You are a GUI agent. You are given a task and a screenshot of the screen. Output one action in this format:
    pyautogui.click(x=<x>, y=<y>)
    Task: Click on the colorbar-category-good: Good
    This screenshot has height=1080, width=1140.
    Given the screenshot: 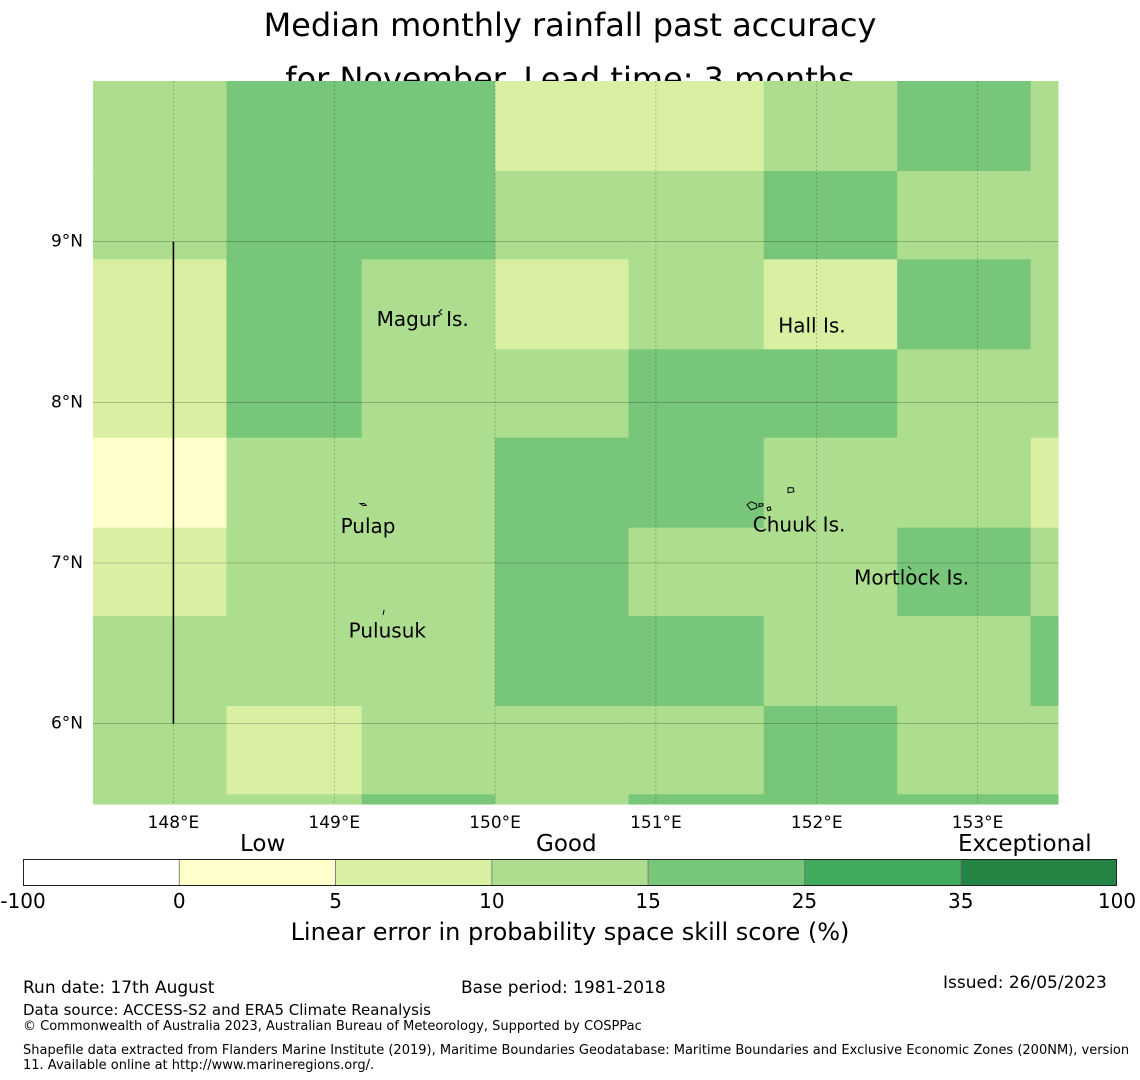 What is the action you would take?
    pyautogui.click(x=566, y=844)
    